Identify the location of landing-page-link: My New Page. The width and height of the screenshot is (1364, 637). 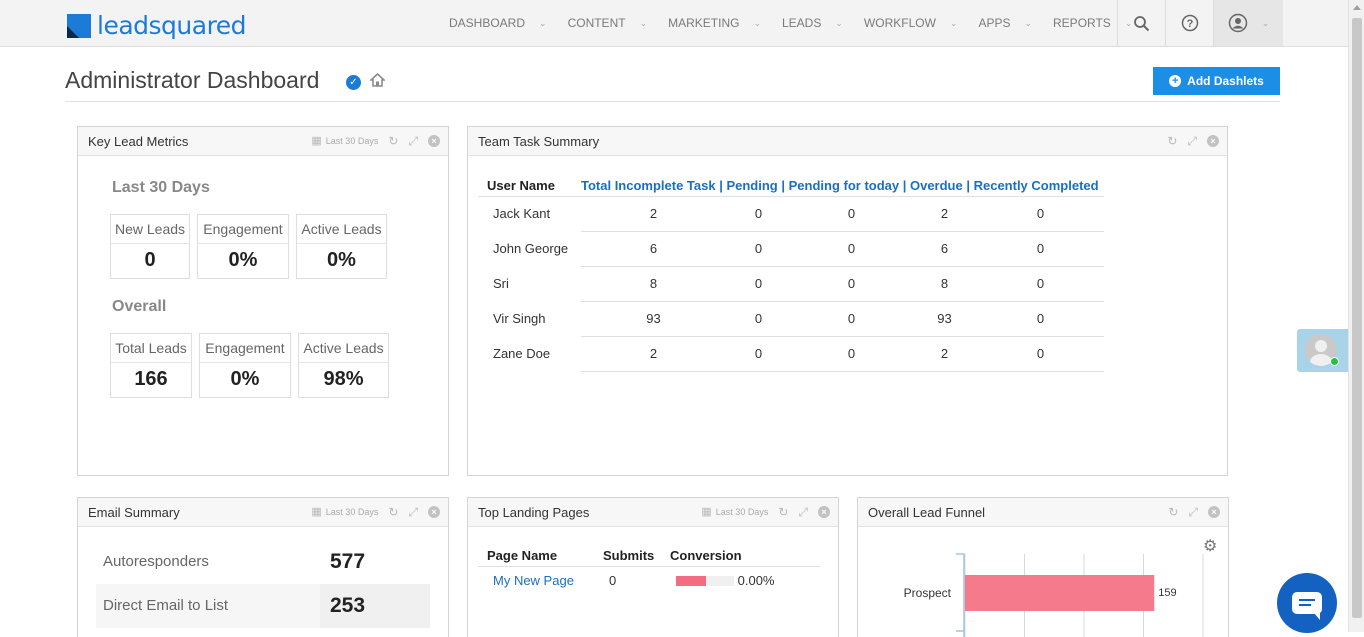
(533, 580).